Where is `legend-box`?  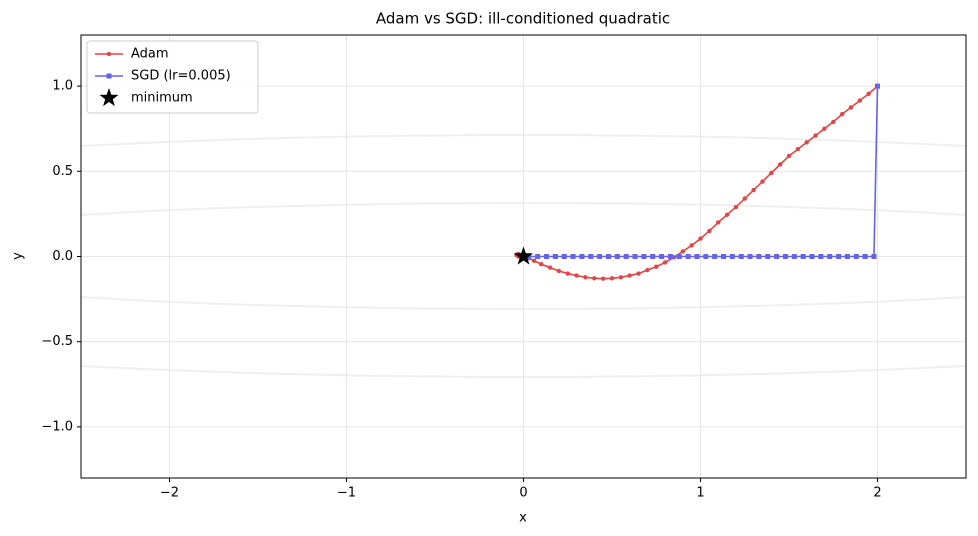 legend-box is located at coordinates (172, 77).